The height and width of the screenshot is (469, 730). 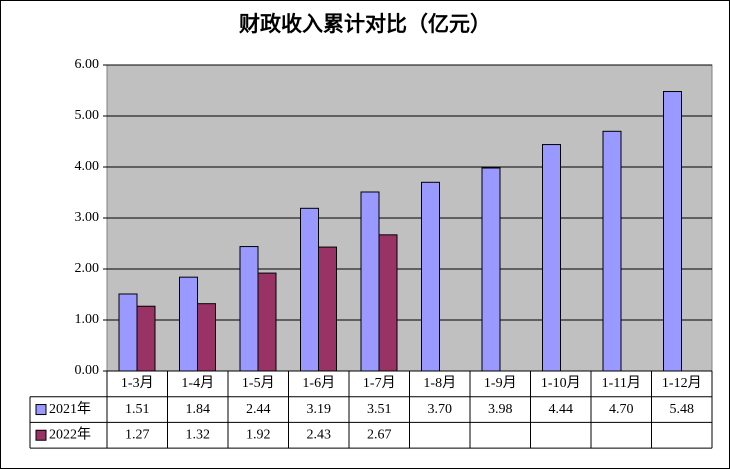 What do you see at coordinates (319, 409) in the screenshot?
I see `data-label: 3.19` at bounding box center [319, 409].